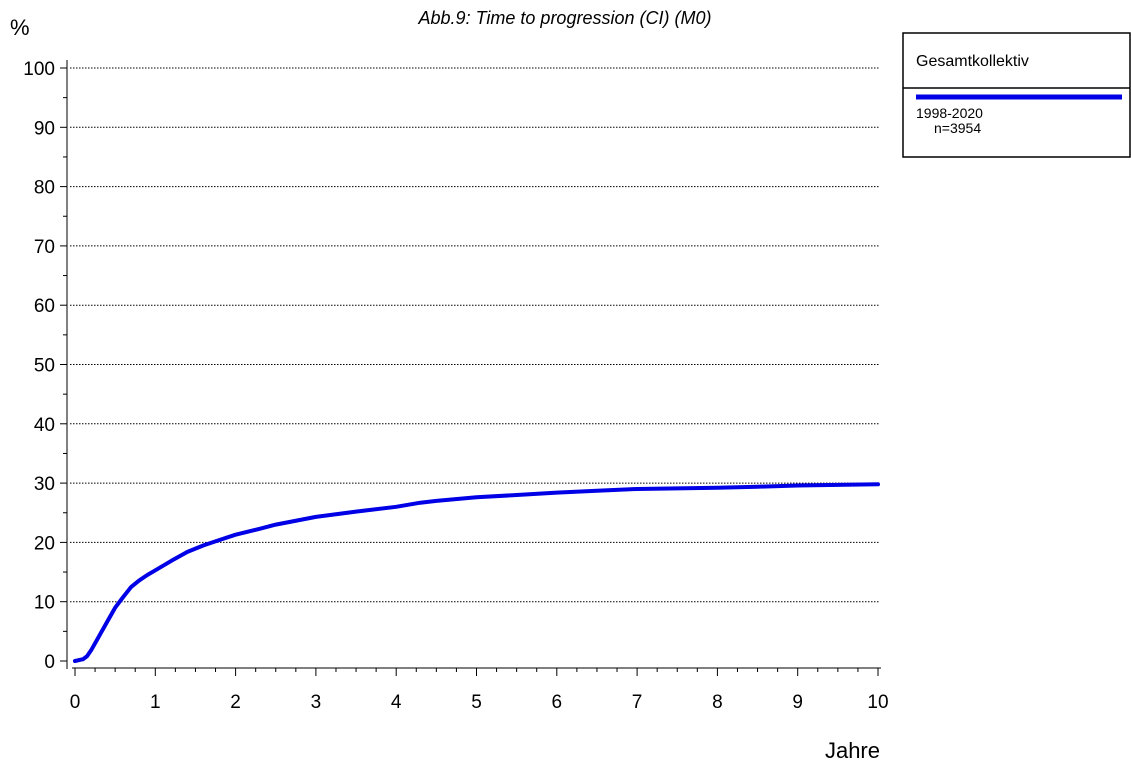  Describe the element at coordinates (852, 750) in the screenshot. I see `x-axis-label: Jahre` at that location.